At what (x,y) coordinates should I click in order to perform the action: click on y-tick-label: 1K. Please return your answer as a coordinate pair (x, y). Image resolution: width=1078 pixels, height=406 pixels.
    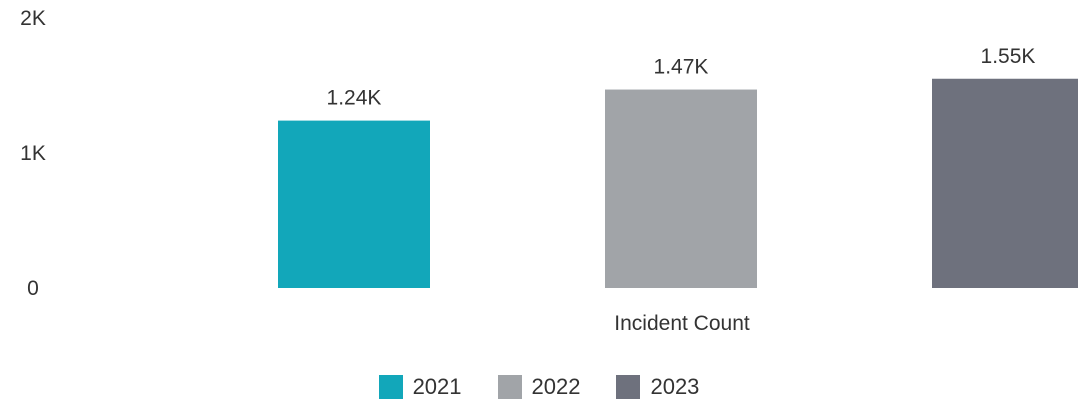
    Looking at the image, I should click on (33, 153).